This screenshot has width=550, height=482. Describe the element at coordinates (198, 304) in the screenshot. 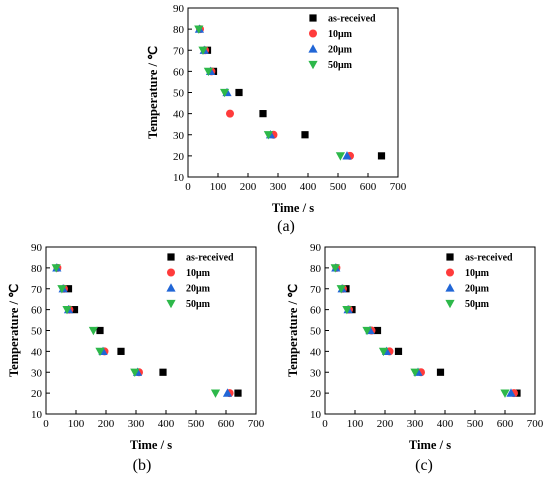

I see `legend-label: 50μm` at that location.